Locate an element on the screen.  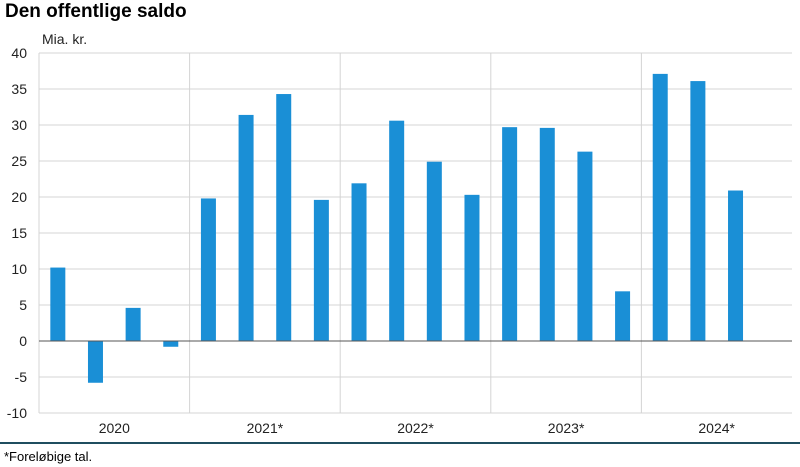
y-tick-label: 40 is located at coordinates (19, 53).